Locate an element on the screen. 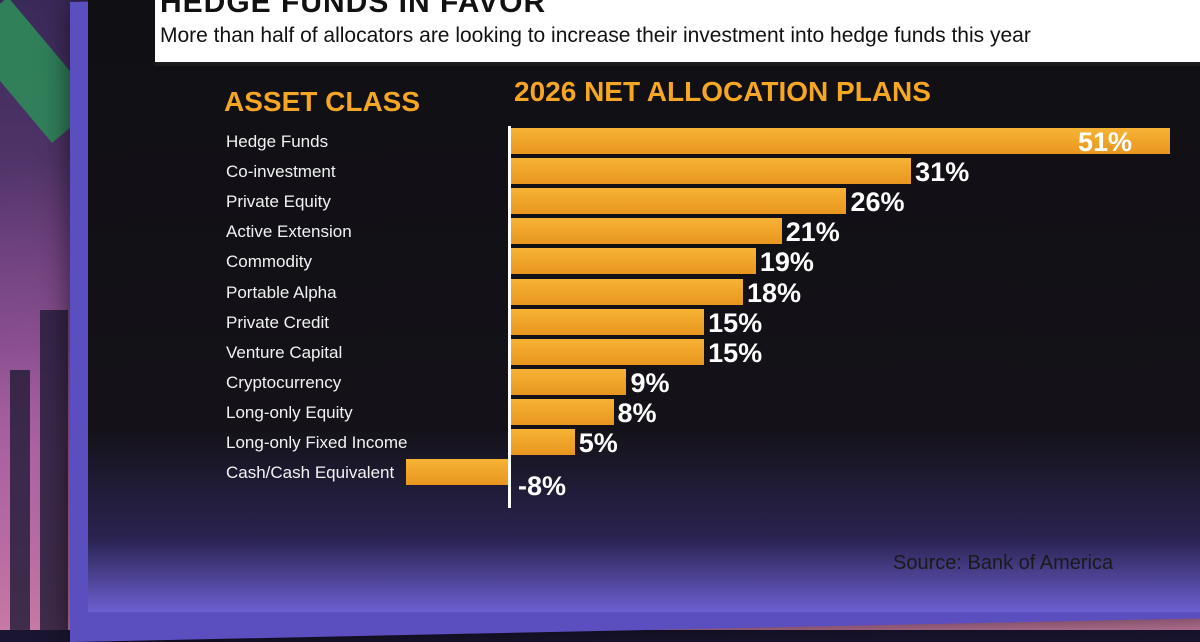  category-label: Long-only Equity is located at coordinates (289, 412).